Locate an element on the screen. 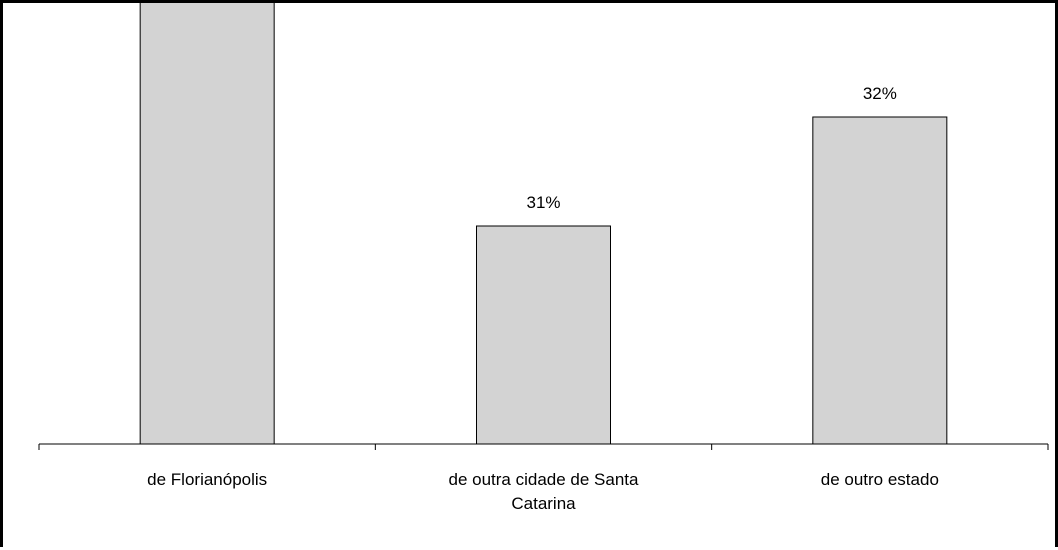  x-axis-ticks is located at coordinates (543, 447).